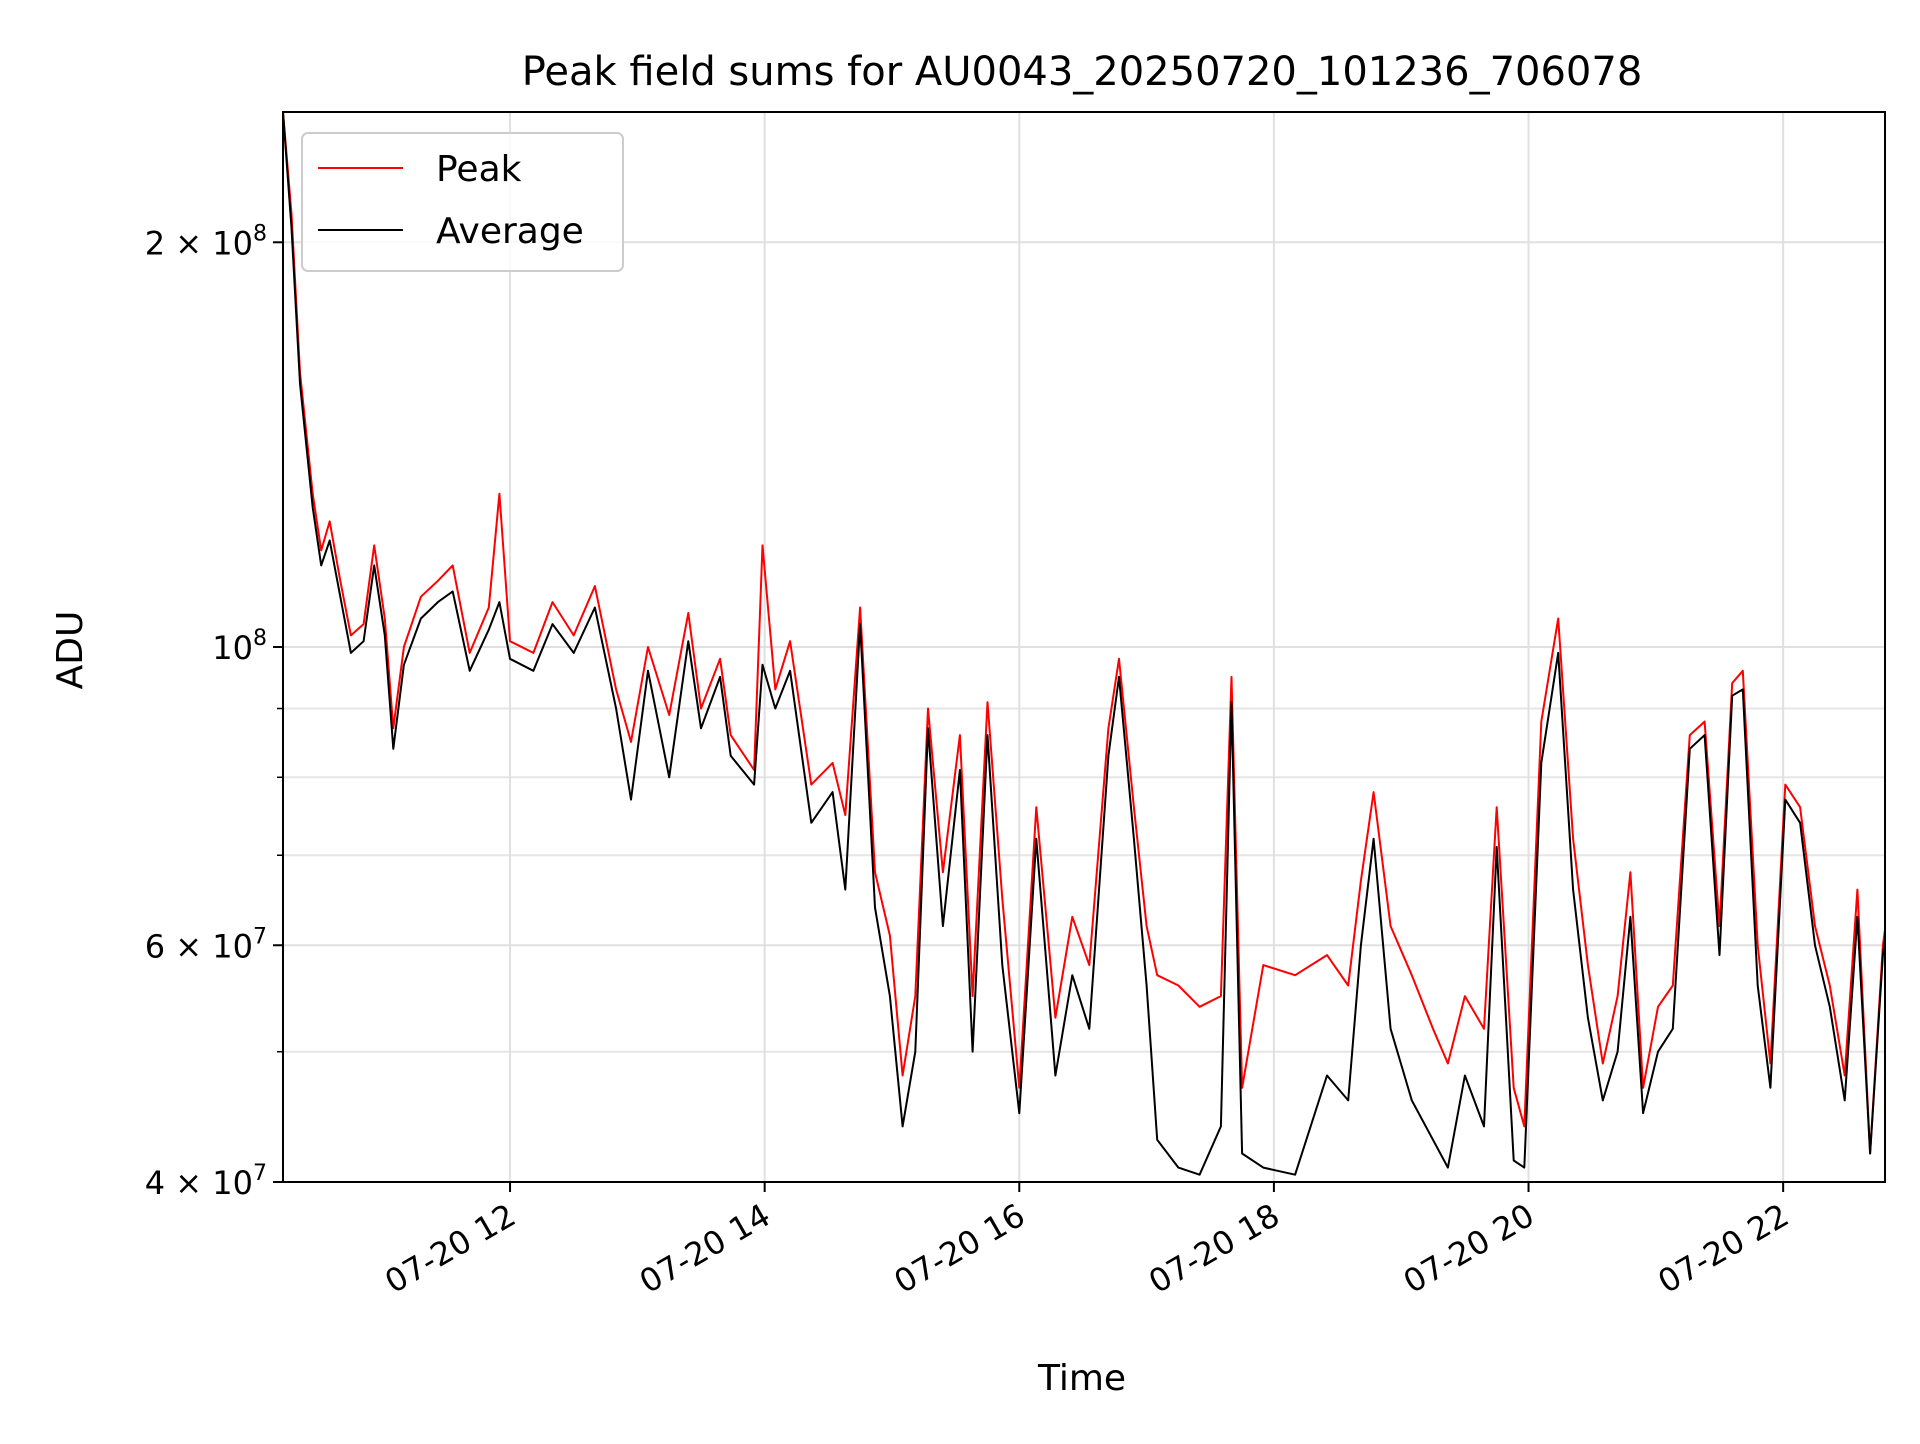  What do you see at coordinates (705, 1248) in the screenshot?
I see `x-tick-label: 07-20 14` at bounding box center [705, 1248].